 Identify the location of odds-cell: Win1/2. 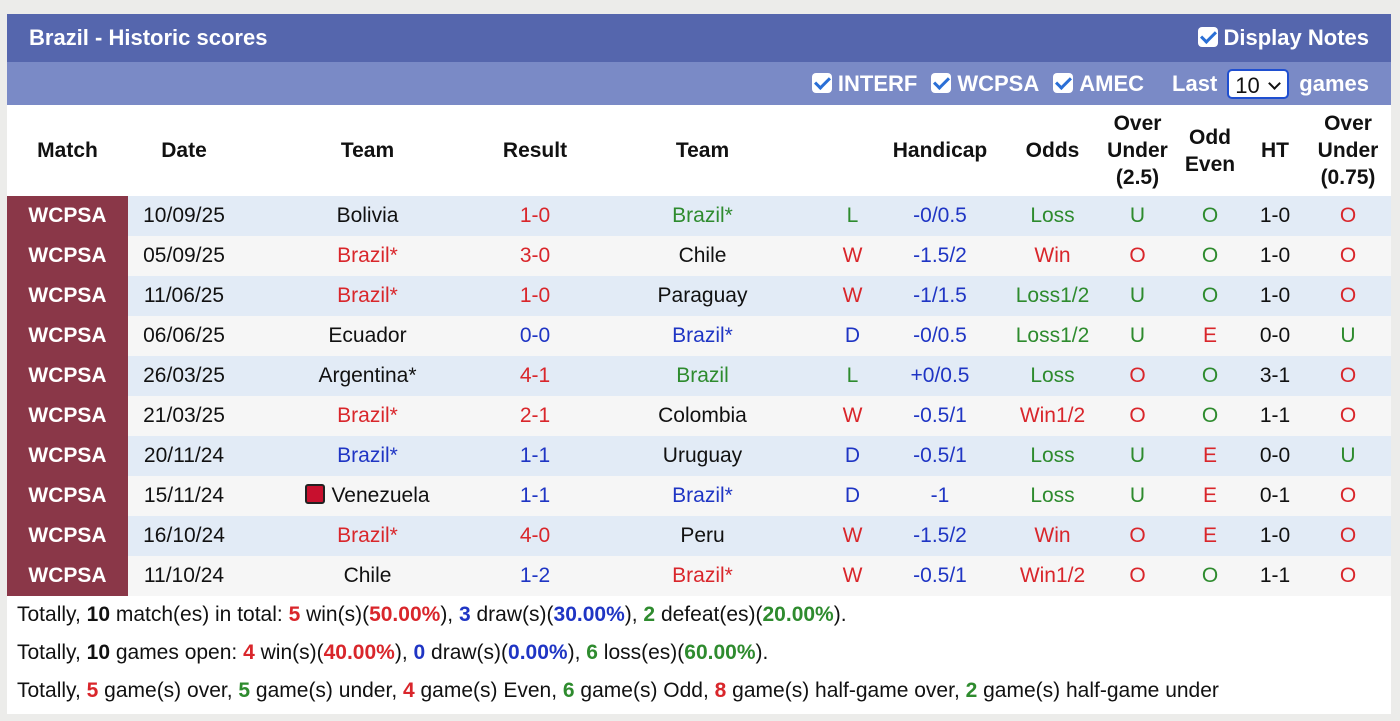
(1052, 576).